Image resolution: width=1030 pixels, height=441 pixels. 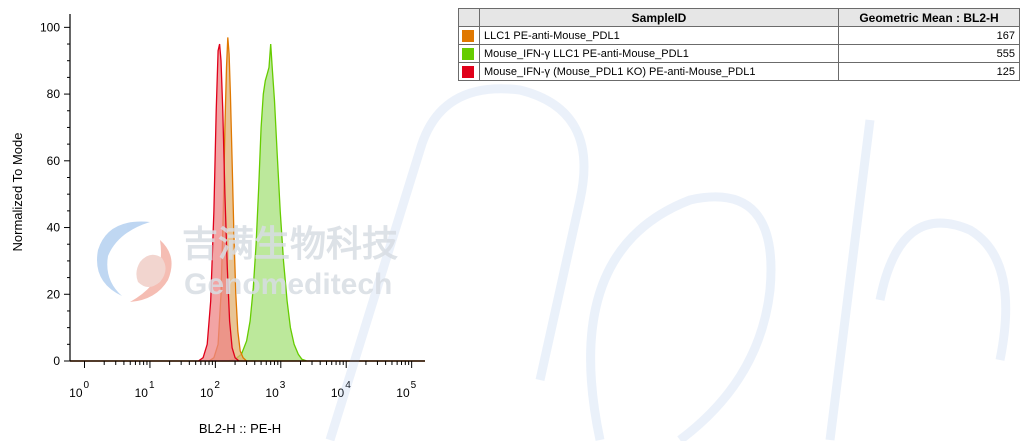 I want to click on x-tick-exponent: 1, so click(x=152, y=385).